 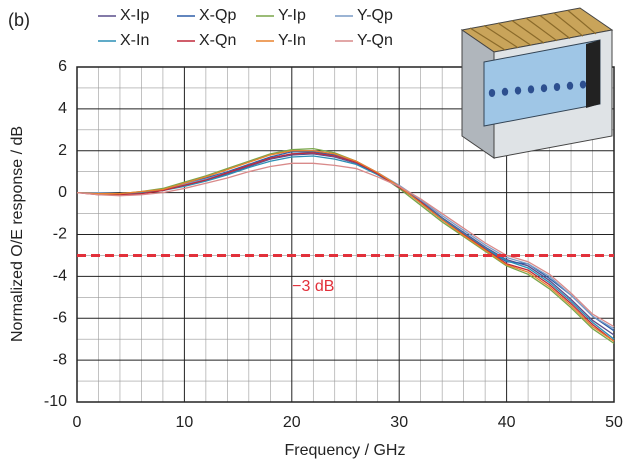 I want to click on y-tick-label: -10, so click(x=55, y=401).